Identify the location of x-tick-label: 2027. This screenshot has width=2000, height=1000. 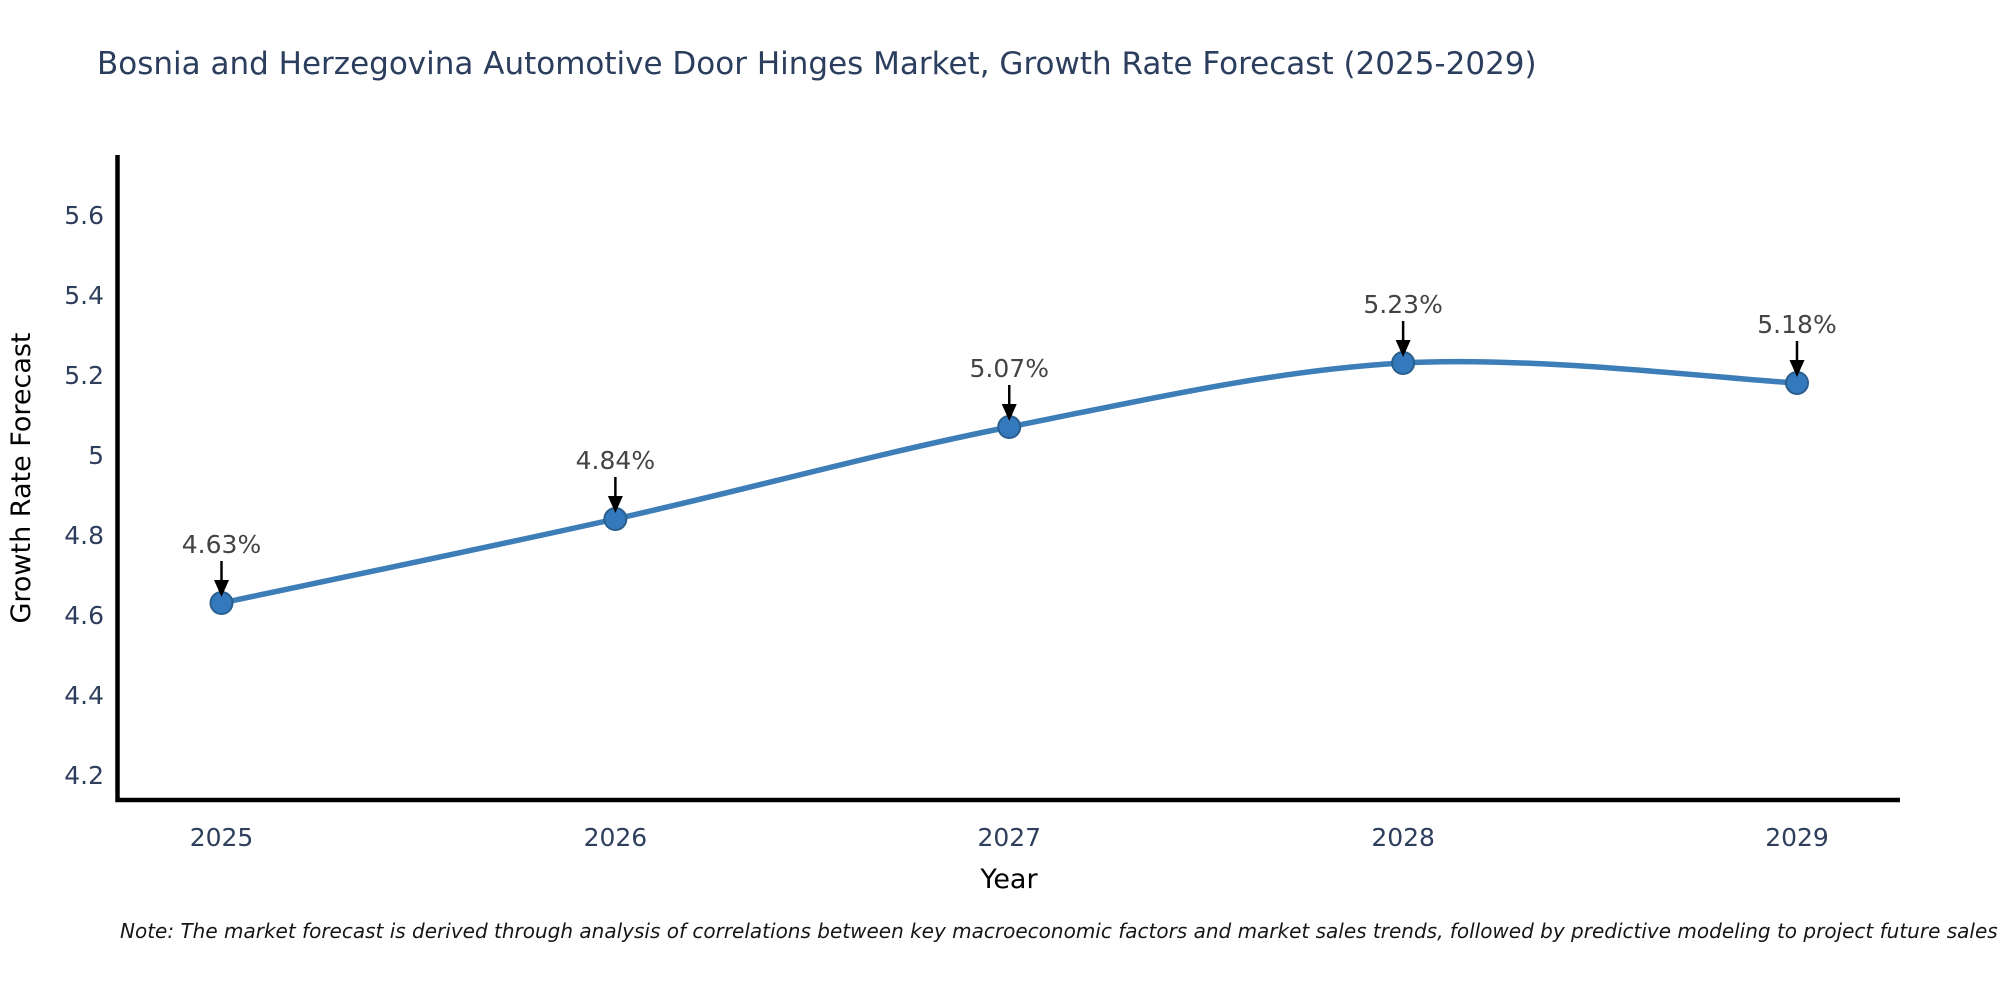
(1009, 837).